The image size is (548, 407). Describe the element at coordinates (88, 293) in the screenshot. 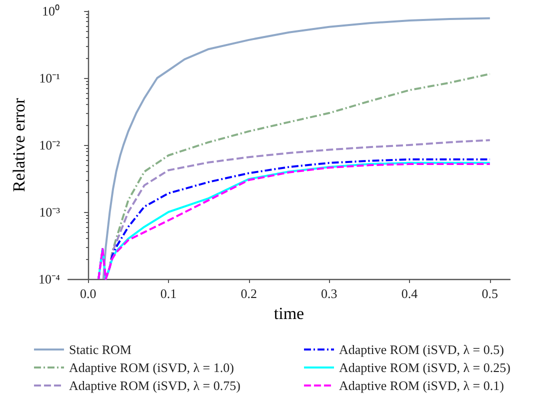

I see `x-tick-label: 0.0` at that location.